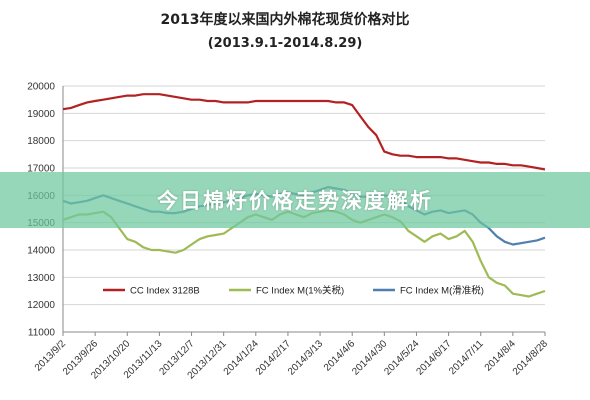 This screenshot has height=400, width=590. Describe the element at coordinates (165, 291) in the screenshot. I see `legend-label: CC Index 3128B` at that location.